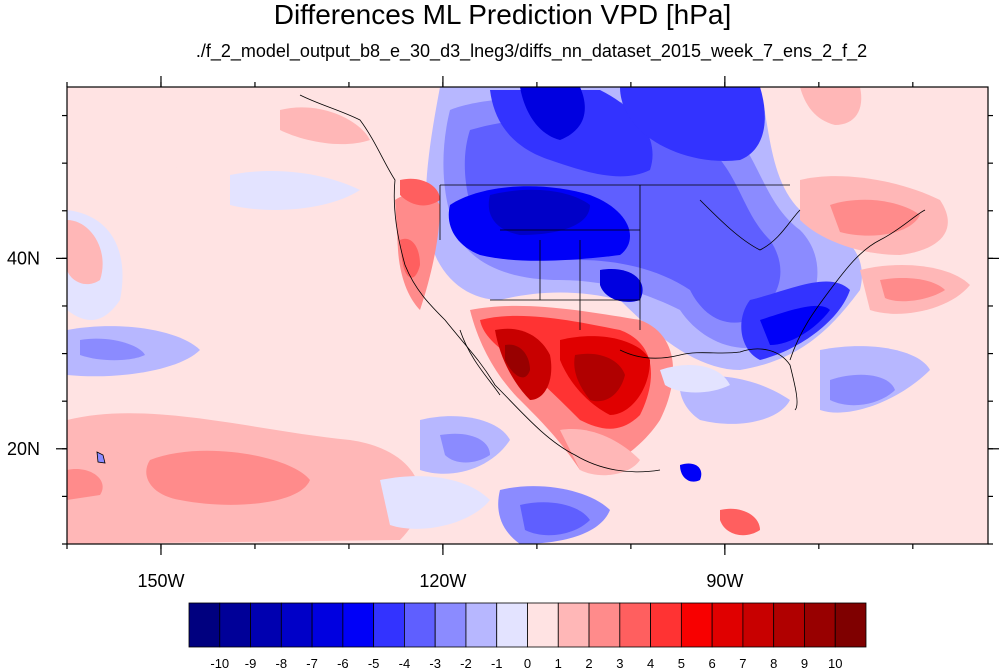 This screenshot has width=1005, height=672. Describe the element at coordinates (312, 663) in the screenshot. I see `colorbar-label: -7` at that location.